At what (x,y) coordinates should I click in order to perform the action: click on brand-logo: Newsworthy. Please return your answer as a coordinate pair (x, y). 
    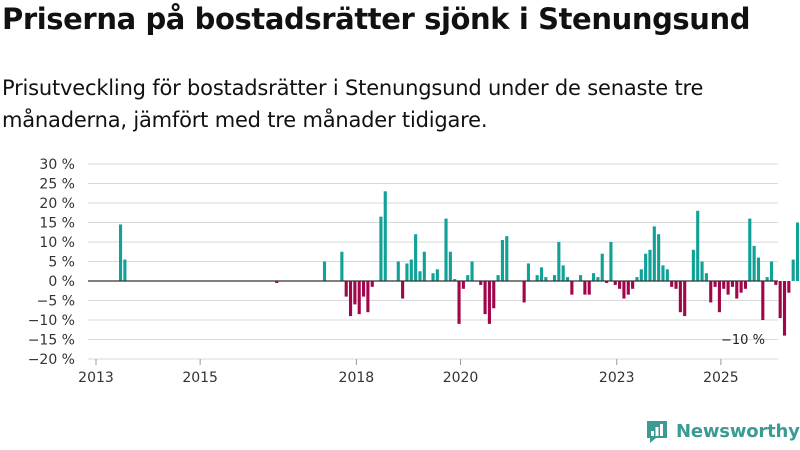
    Looking at the image, I should click on (722, 431).